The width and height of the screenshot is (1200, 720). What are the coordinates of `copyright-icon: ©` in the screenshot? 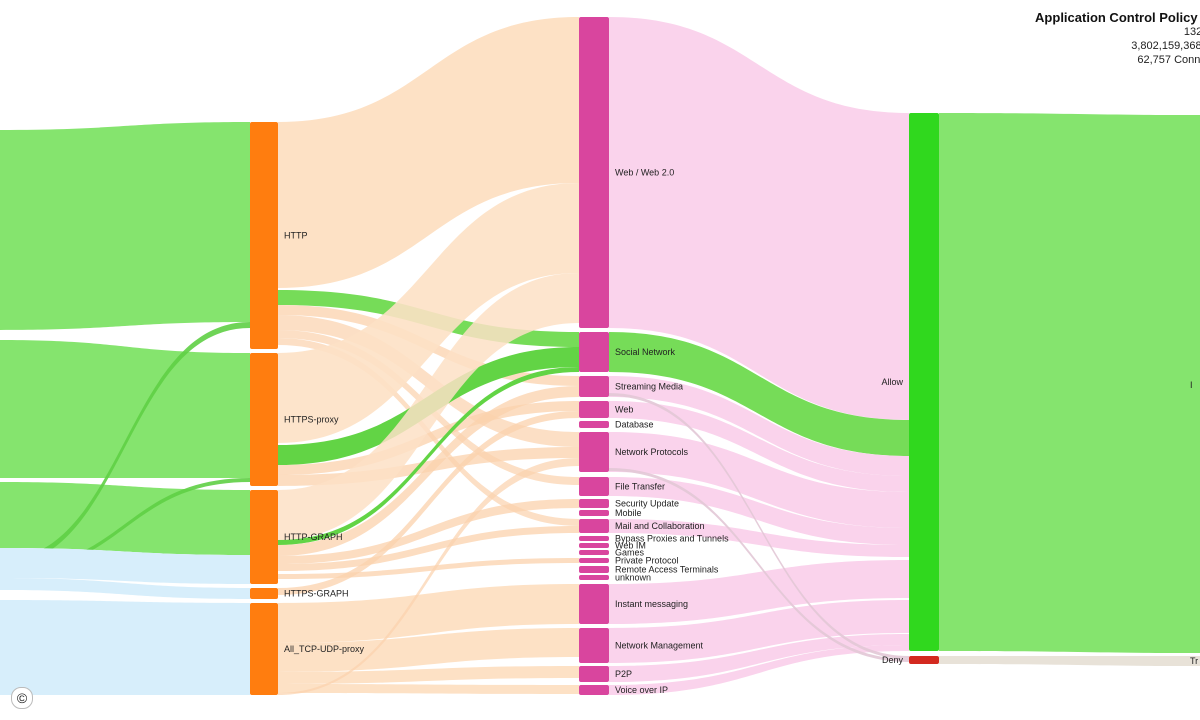 It's located at (22, 698).